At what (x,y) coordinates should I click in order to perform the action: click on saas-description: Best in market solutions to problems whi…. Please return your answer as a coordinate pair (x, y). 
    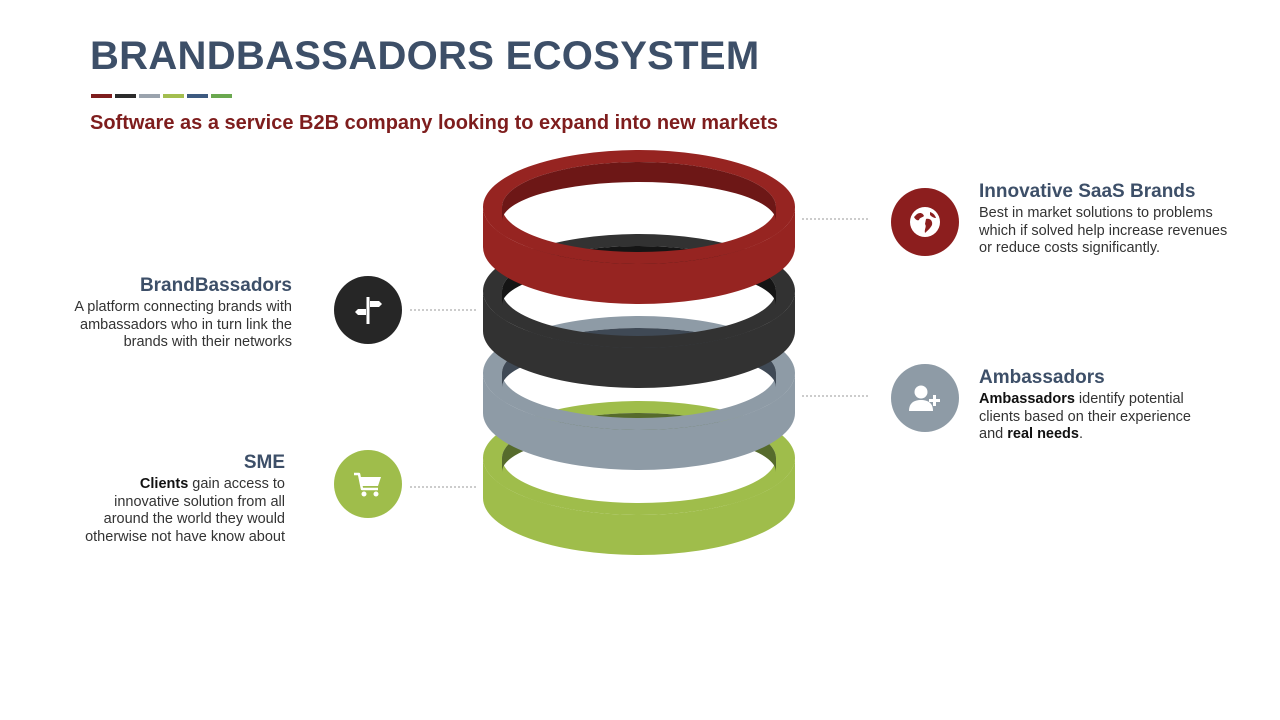
    Looking at the image, I should click on (1103, 230).